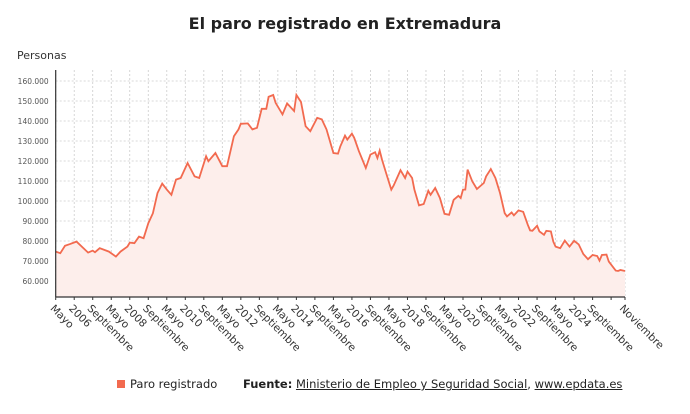  Describe the element at coordinates (33, 161) in the screenshot. I see `y-tick-label: 120.000` at that location.